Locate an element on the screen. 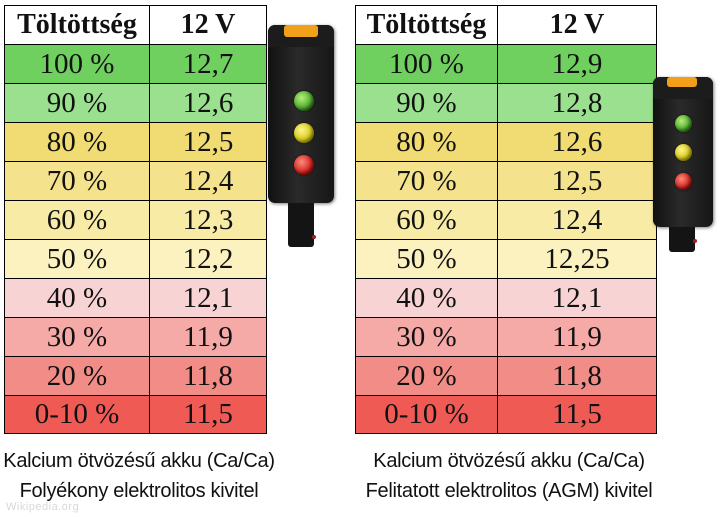  watermark: Wikipedia.org is located at coordinates (43, 507).